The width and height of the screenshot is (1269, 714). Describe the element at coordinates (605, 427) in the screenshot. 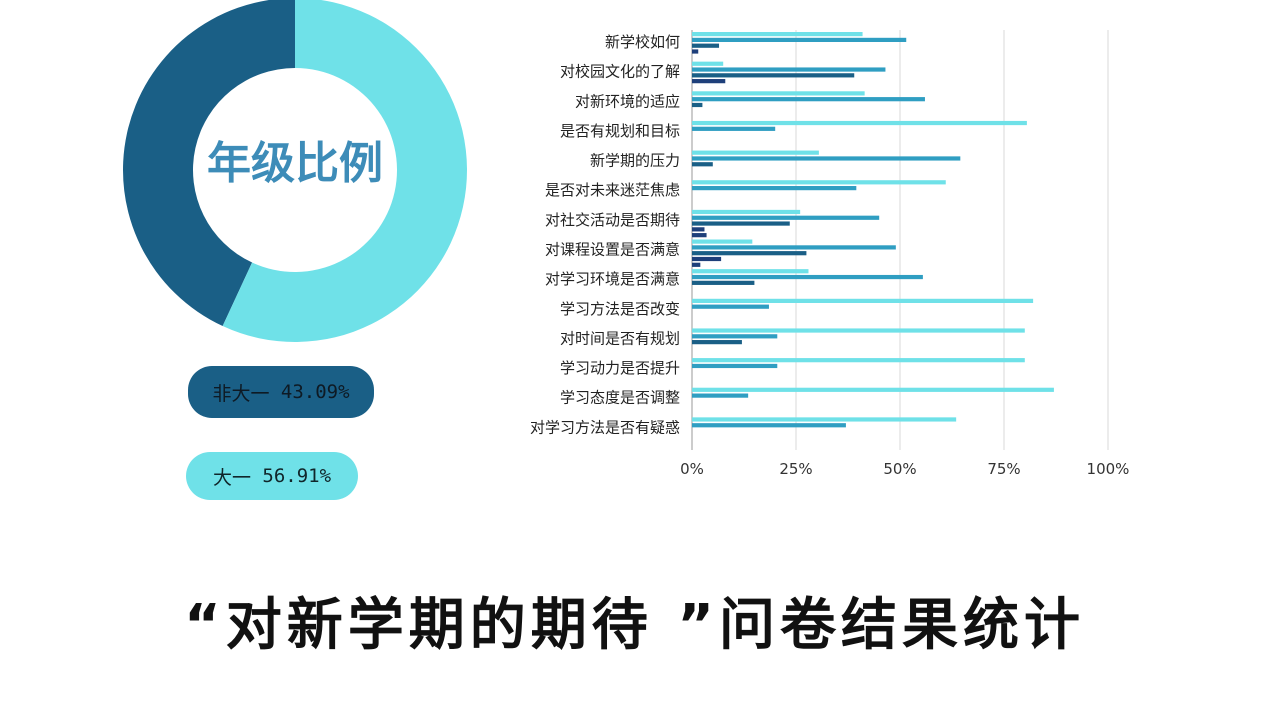

I see `category-label: 对学习方法是否有疑惑` at that location.